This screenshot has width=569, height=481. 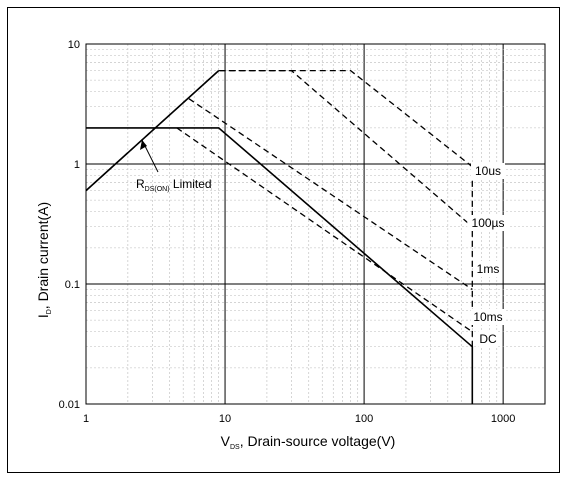 What do you see at coordinates (74, 45) in the screenshot?
I see `y-tick-label: 10` at bounding box center [74, 45].